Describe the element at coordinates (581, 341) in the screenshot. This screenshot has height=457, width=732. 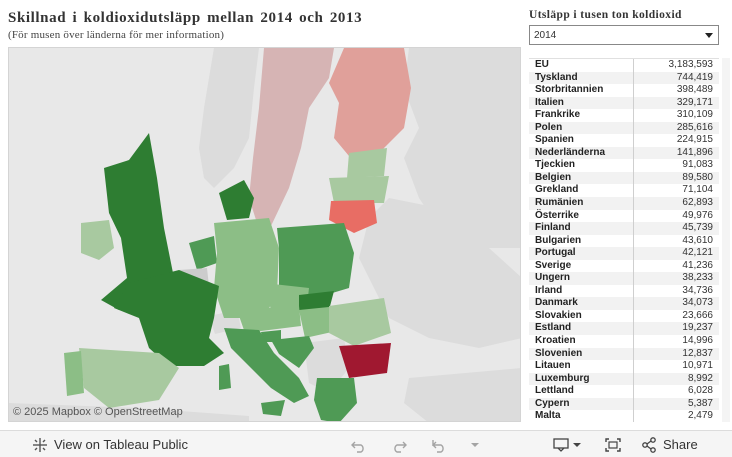
I see `country-name-cell: Kroatien` at that location.